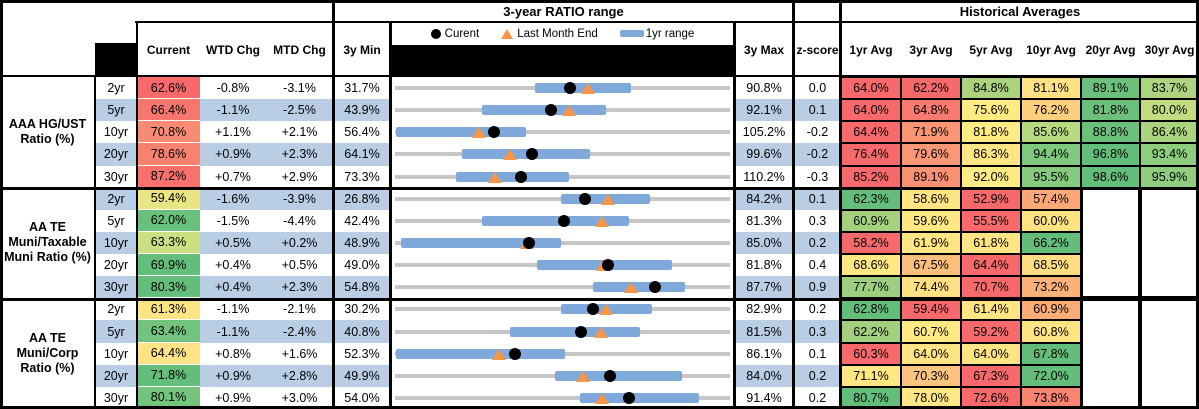 This screenshot has width=1199, height=409. Describe the element at coordinates (931, 154) in the screenshot. I see `historical-average-value: 79.6%` at that location.